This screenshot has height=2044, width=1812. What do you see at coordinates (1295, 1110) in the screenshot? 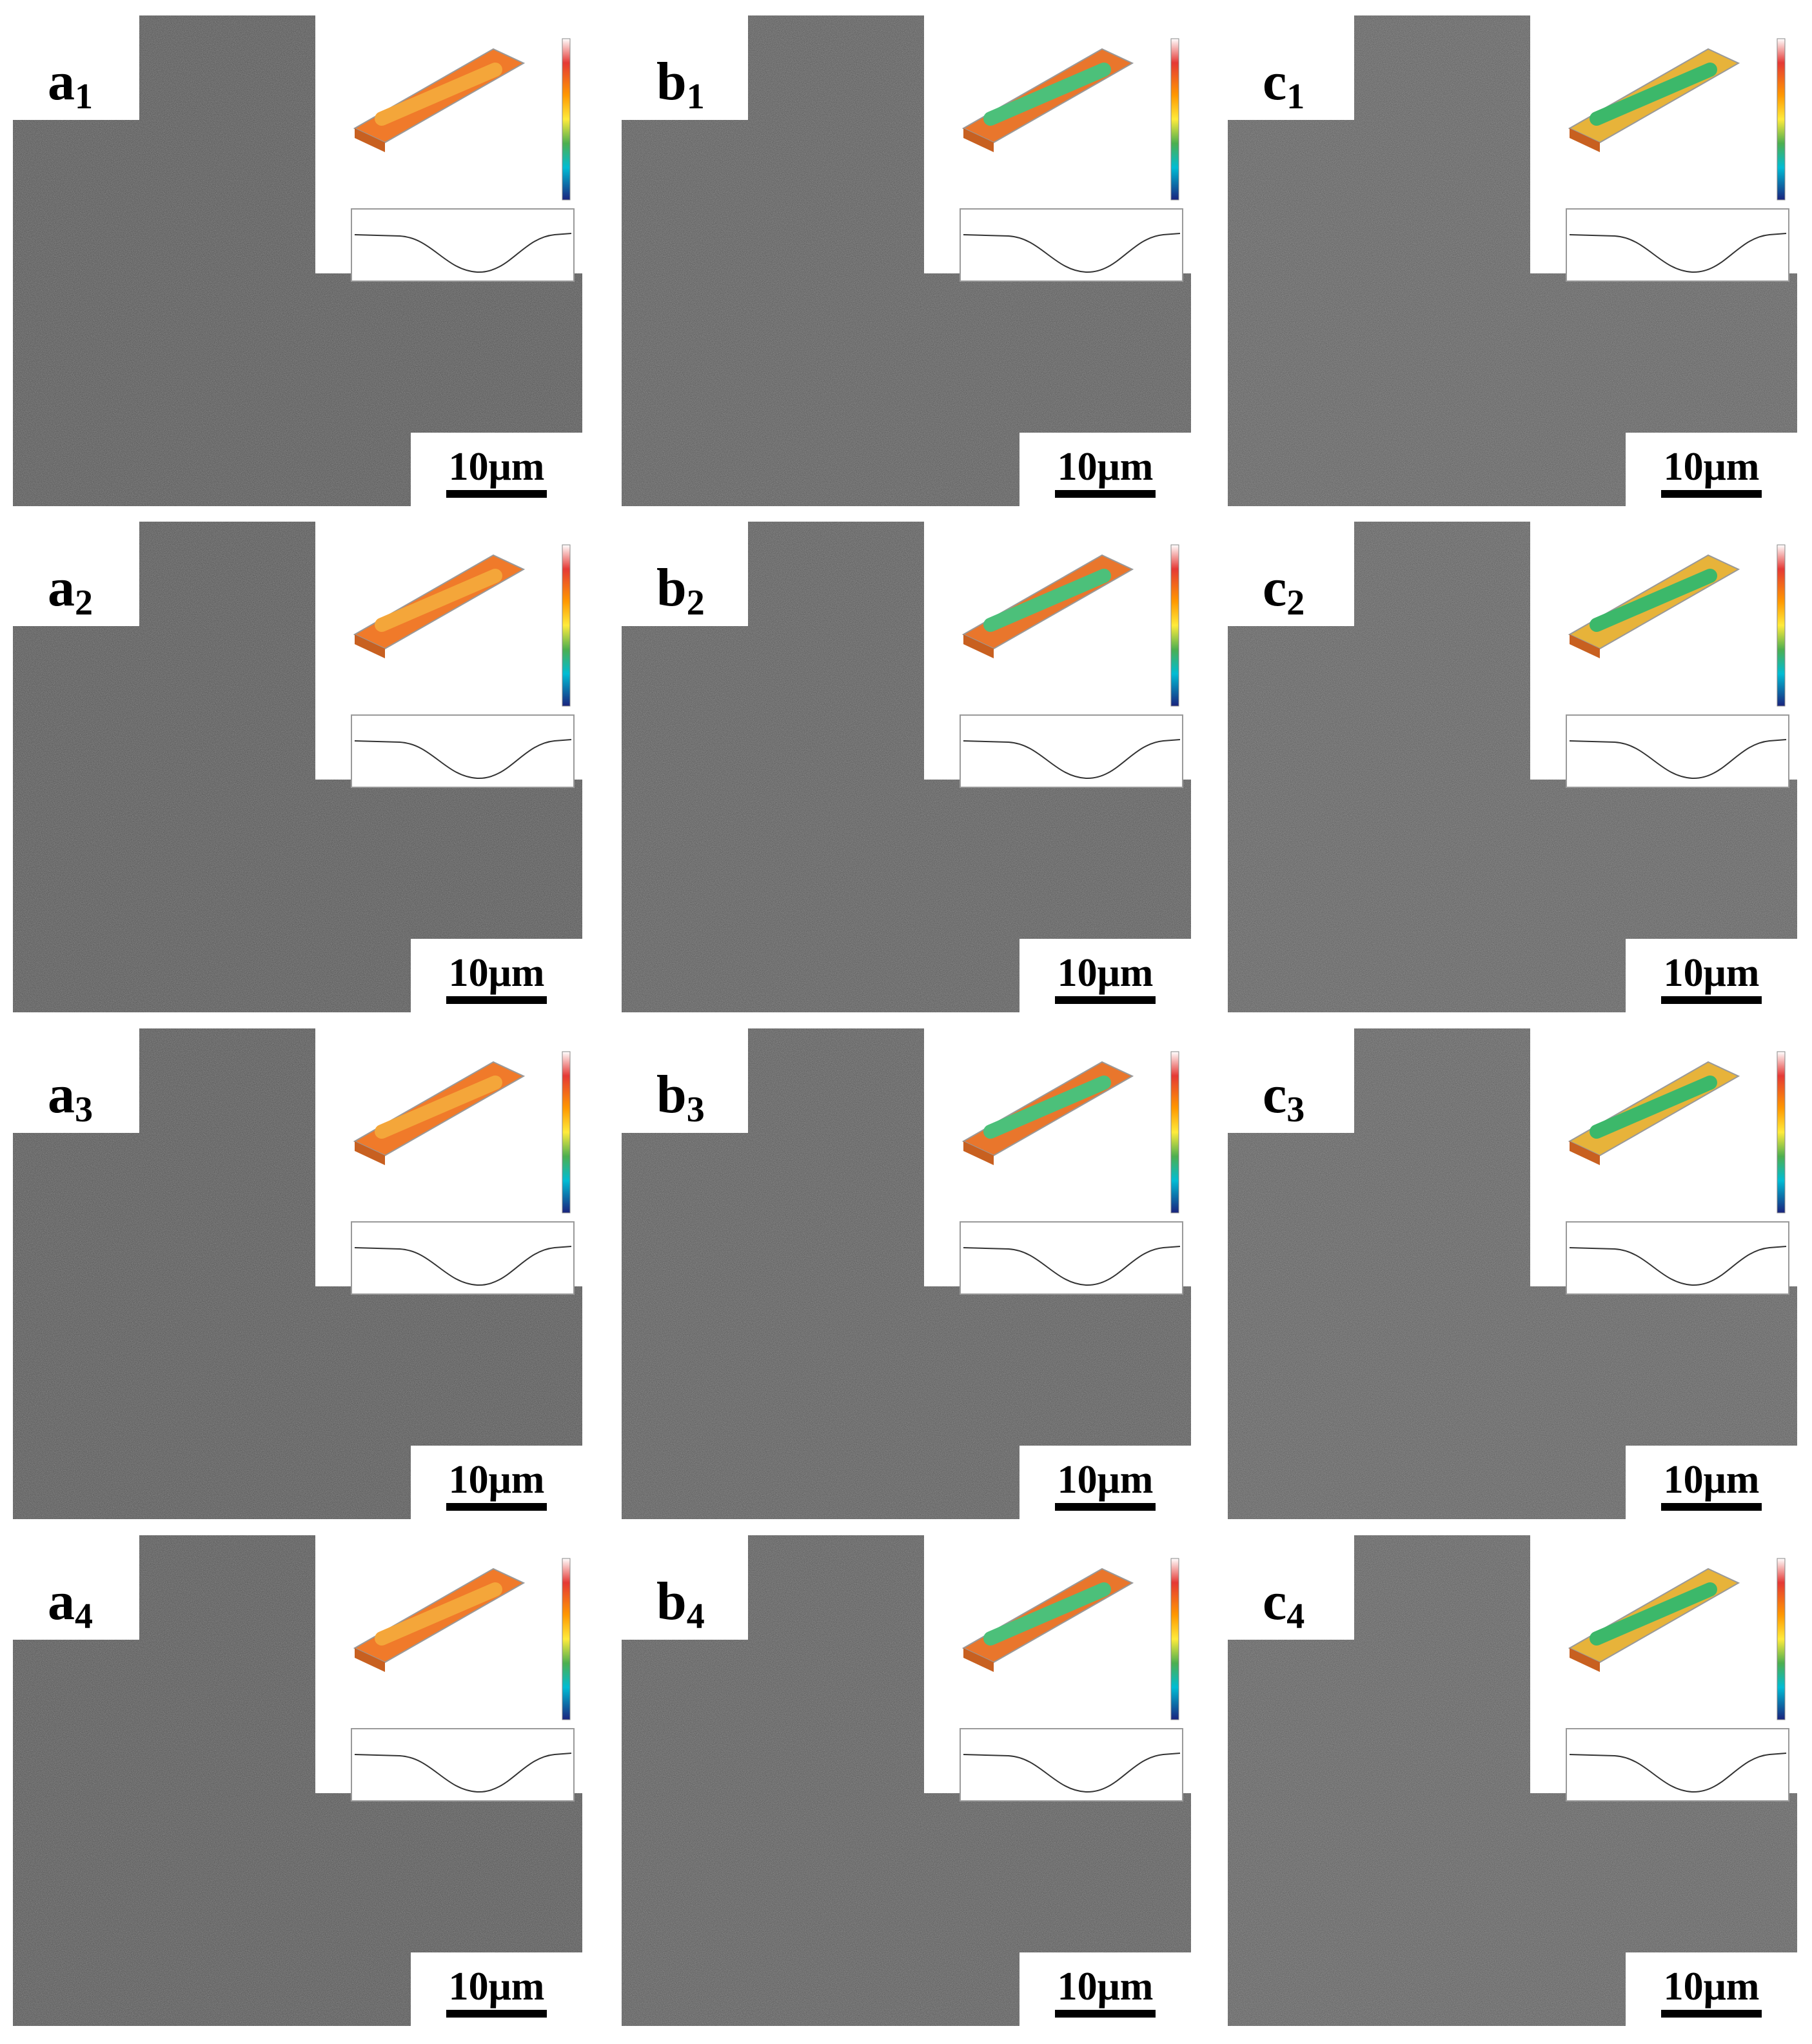
I see `panel-subscript: 3` at bounding box center [1295, 1110].